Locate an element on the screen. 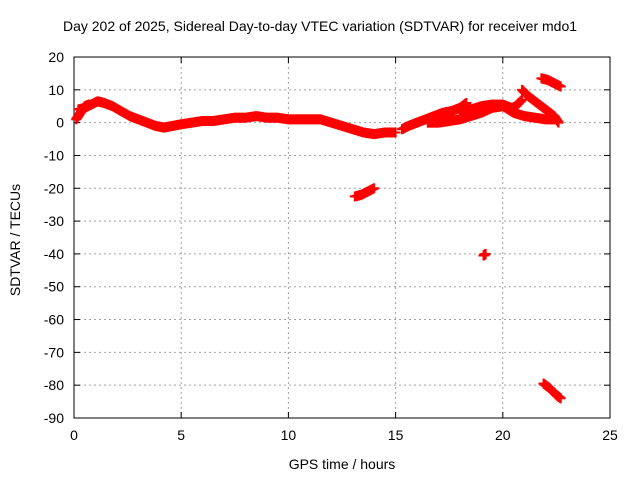 The width and height of the screenshot is (640, 480). x-tick-label: 5 is located at coordinates (181, 435).